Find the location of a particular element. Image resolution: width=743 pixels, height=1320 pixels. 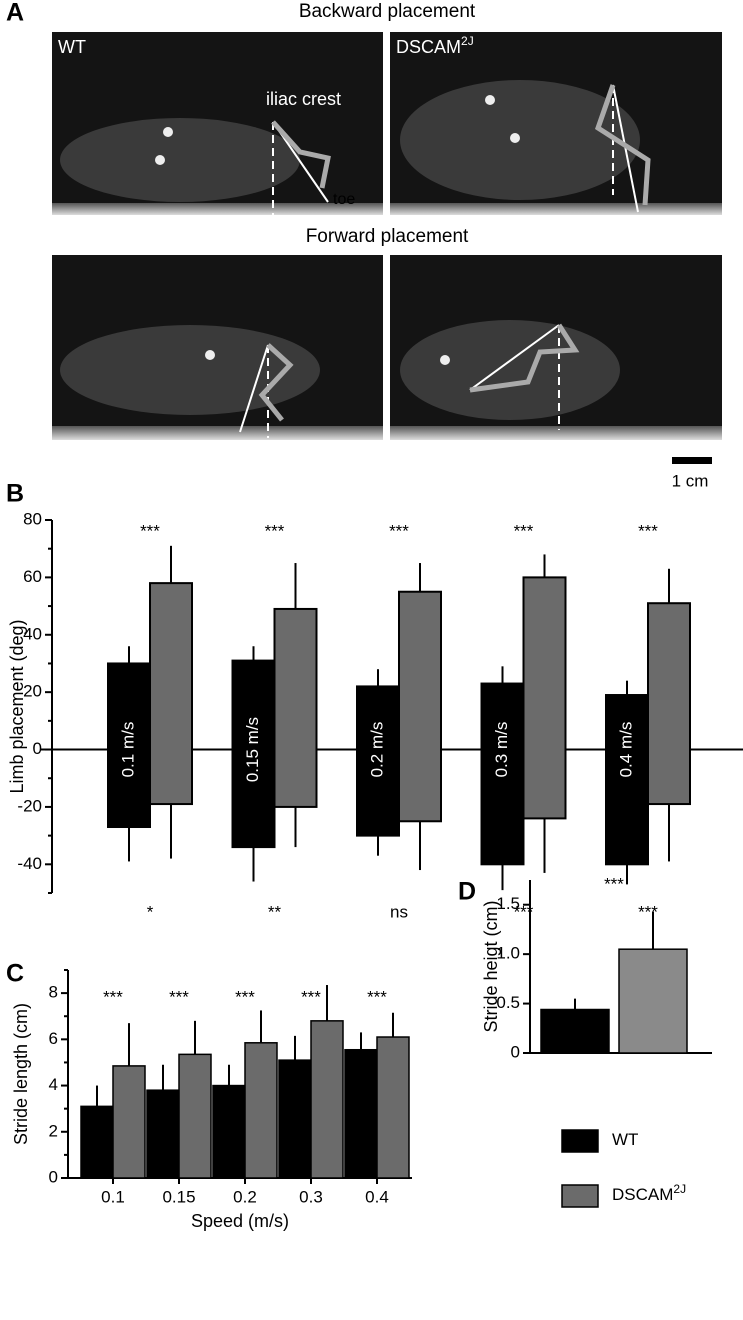

legend-label: DSCAM2J is located at coordinates (649, 1193).